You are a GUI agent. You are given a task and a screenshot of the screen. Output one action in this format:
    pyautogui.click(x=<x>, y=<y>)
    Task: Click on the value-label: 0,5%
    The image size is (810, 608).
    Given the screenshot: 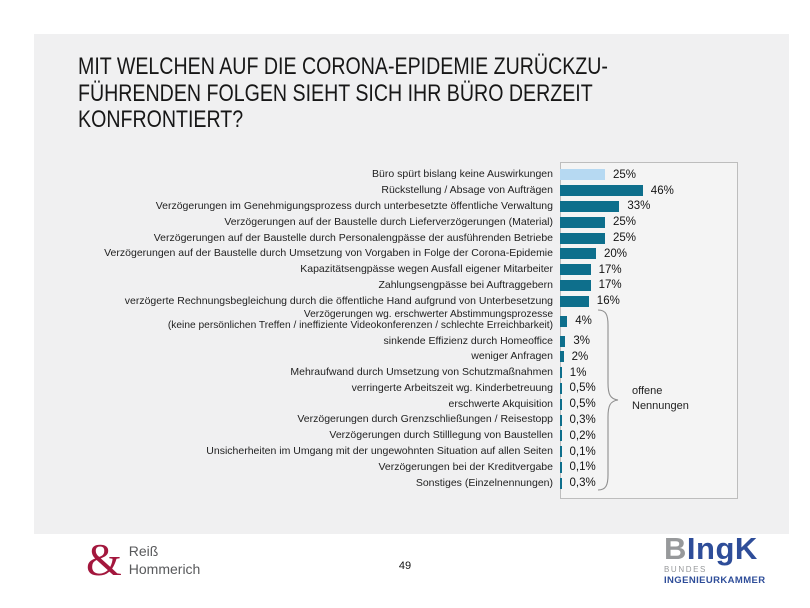 What is the action you would take?
    pyautogui.click(x=582, y=404)
    